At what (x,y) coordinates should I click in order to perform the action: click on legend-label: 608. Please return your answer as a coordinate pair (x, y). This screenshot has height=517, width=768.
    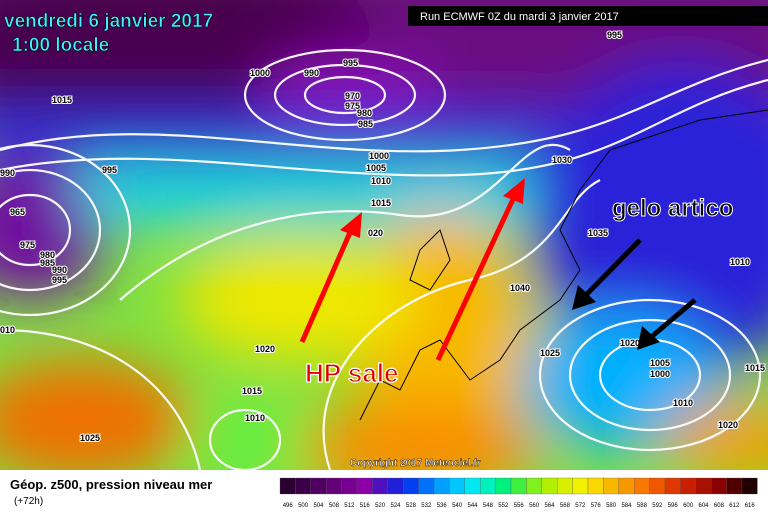
    Looking at the image, I should click on (719, 506).